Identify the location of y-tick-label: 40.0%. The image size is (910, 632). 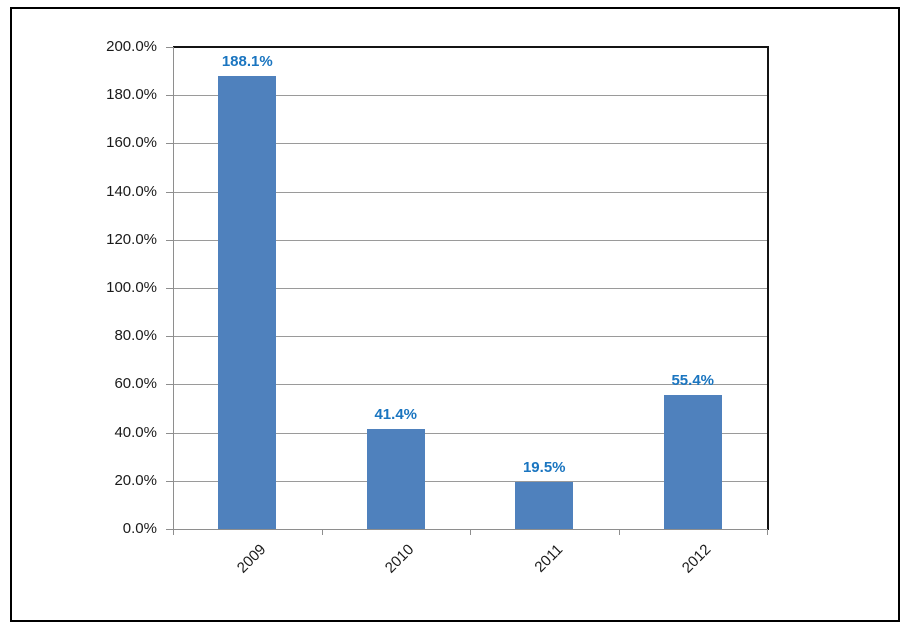
(135, 432).